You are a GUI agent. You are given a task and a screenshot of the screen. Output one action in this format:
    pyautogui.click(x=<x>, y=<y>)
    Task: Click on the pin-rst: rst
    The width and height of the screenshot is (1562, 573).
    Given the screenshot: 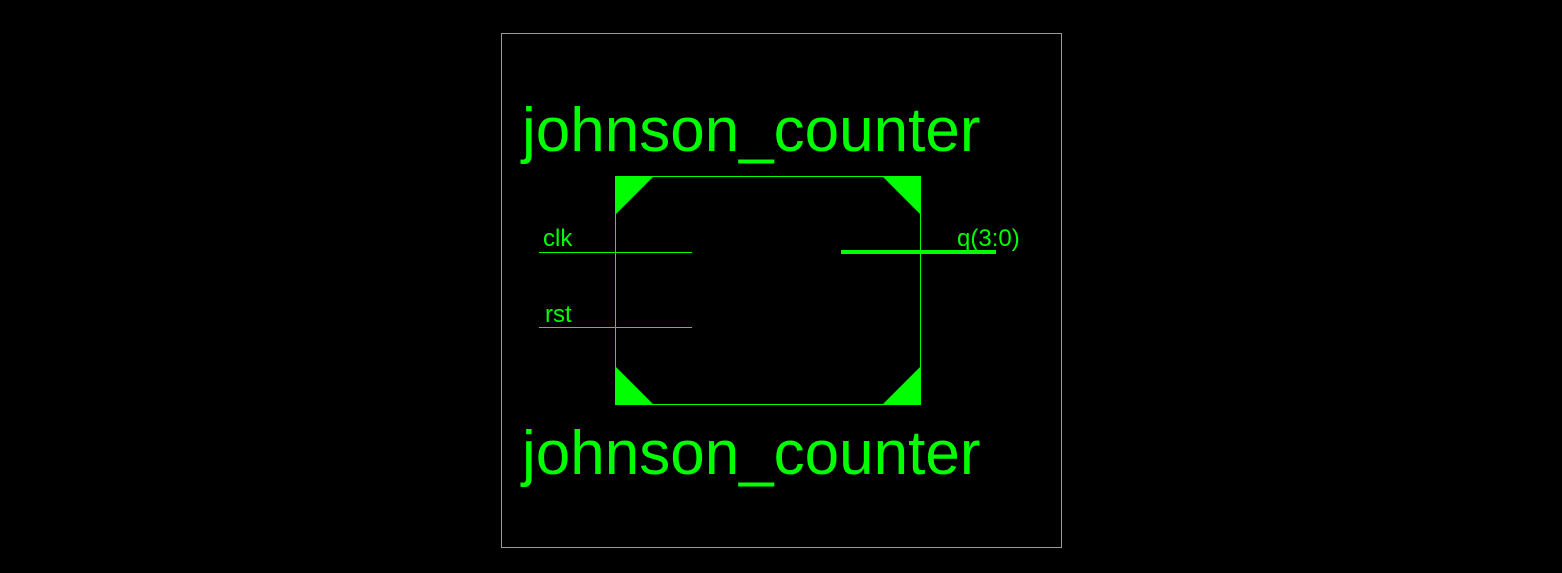 What is the action you would take?
    pyautogui.click(x=615, y=314)
    